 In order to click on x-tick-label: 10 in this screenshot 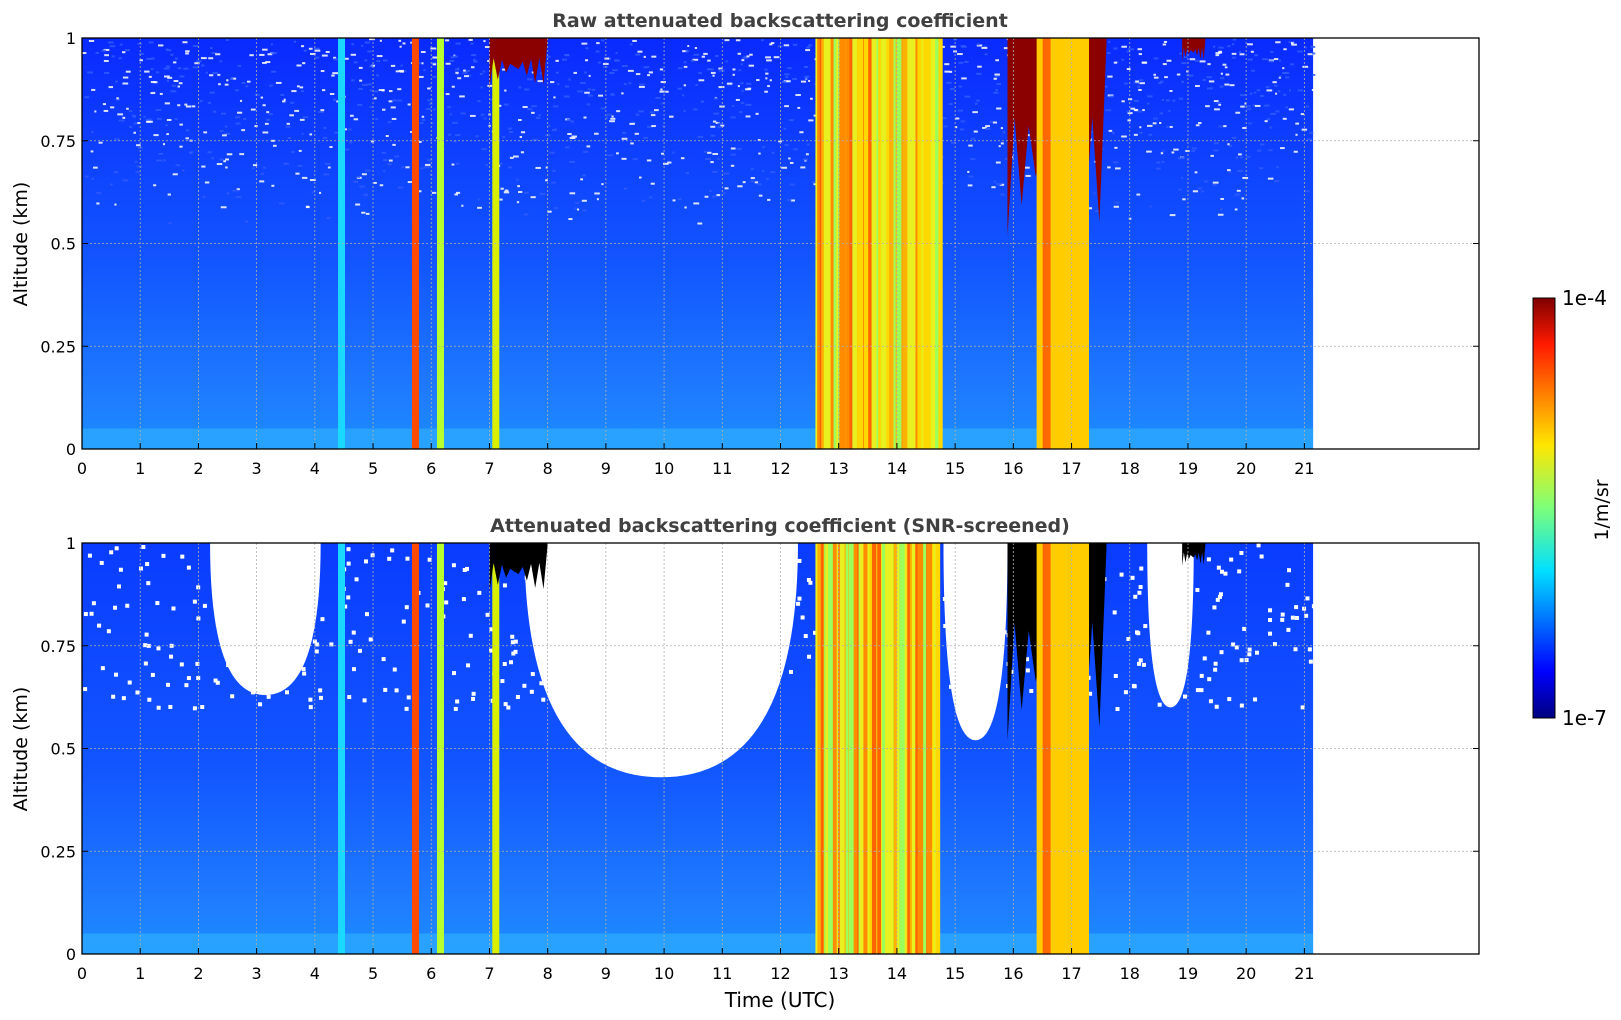, I will do `click(664, 468)`.